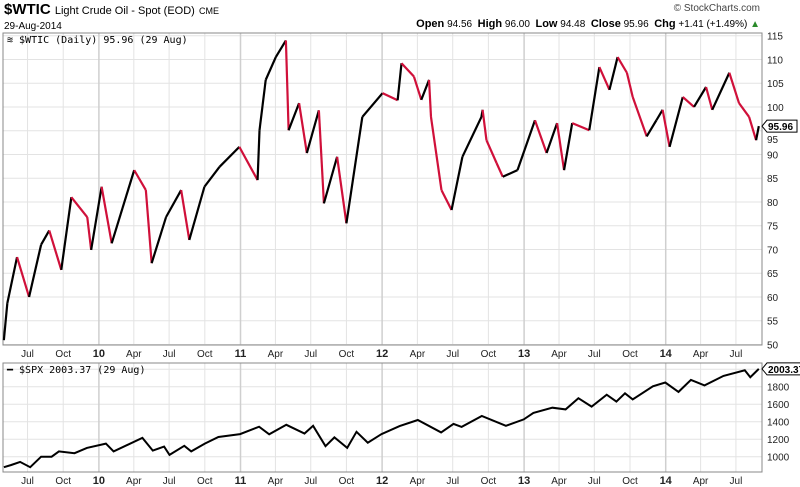  I want to click on symbol: $WTIC, so click(27, 9).